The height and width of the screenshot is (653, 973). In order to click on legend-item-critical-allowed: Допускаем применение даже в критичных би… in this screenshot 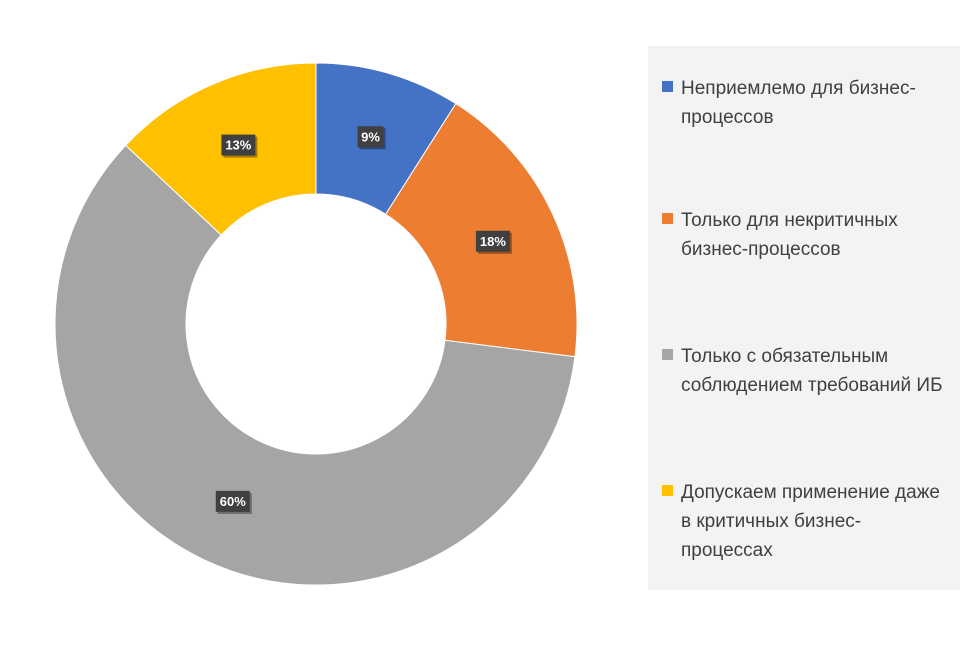, I will do `click(807, 521)`.